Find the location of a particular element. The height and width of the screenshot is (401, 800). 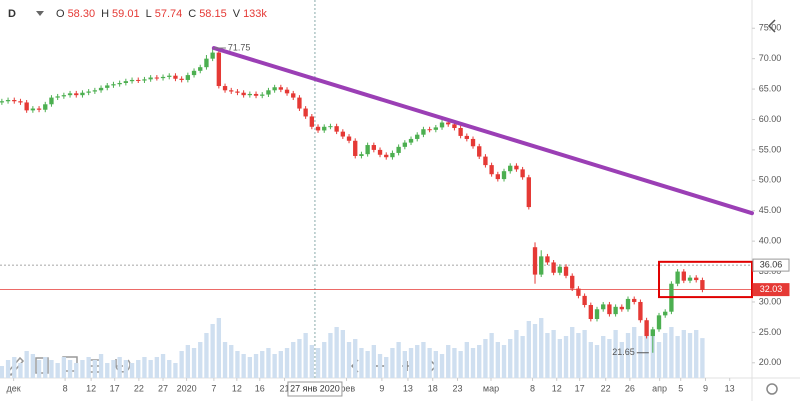

settings-button is located at coordinates (772, 389).